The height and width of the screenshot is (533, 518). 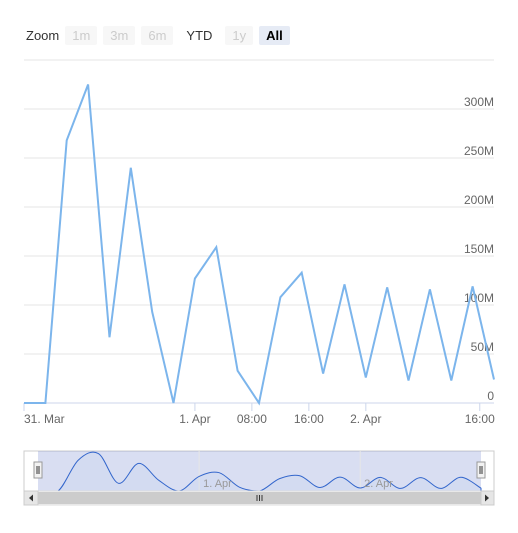 What do you see at coordinates (479, 249) in the screenshot?
I see `y-tick-label: 150M` at bounding box center [479, 249].